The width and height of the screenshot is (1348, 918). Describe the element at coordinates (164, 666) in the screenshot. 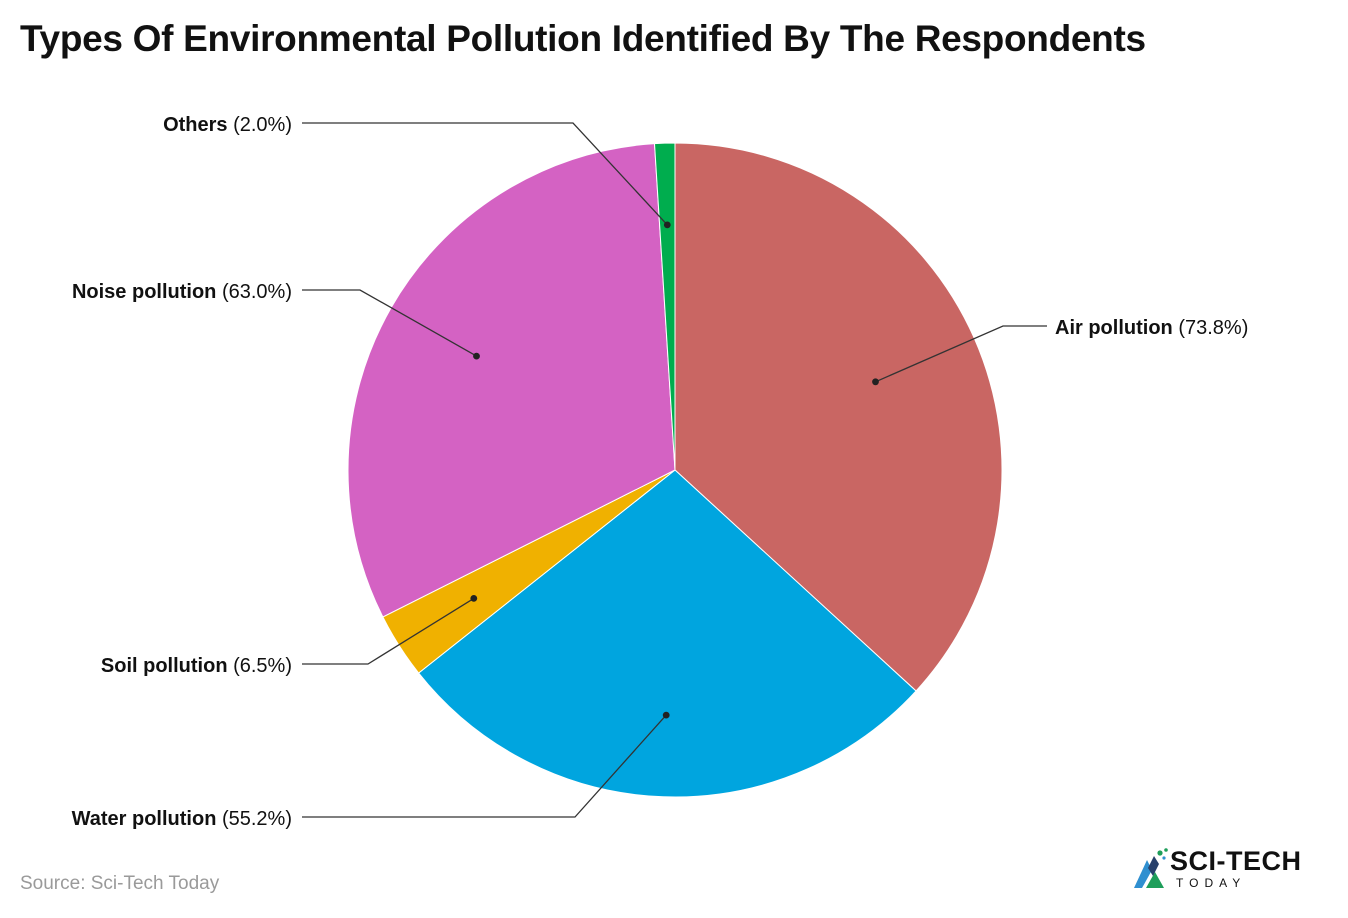

I see `slice-label-name: Soil pollution` at that location.